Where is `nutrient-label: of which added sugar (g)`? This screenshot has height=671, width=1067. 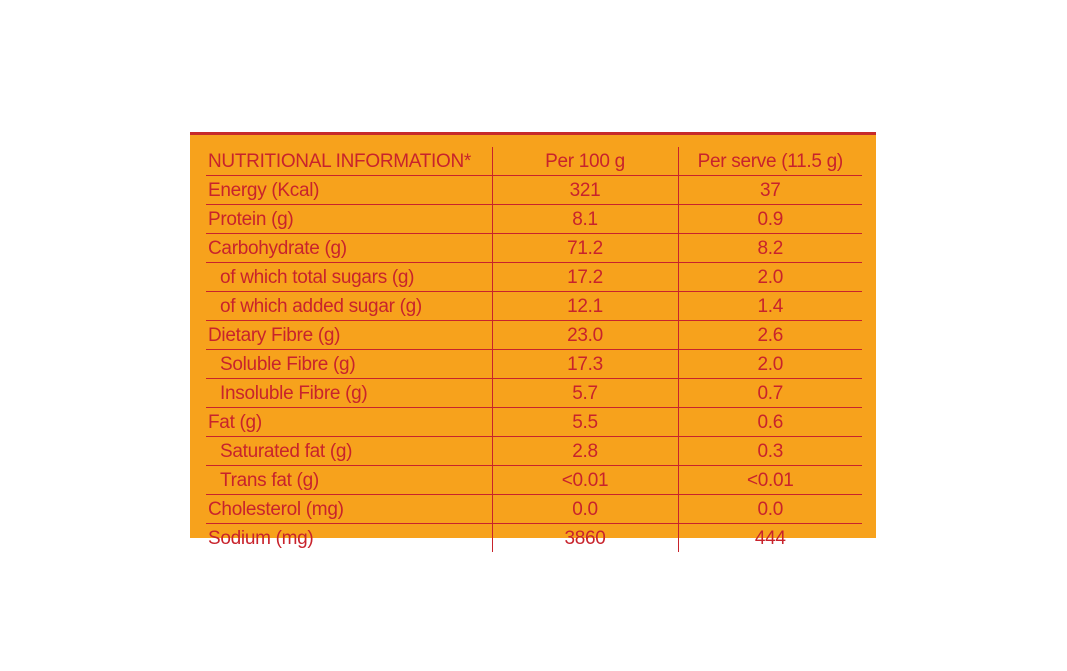 nutrient-label: of which added sugar (g) is located at coordinates (349, 306).